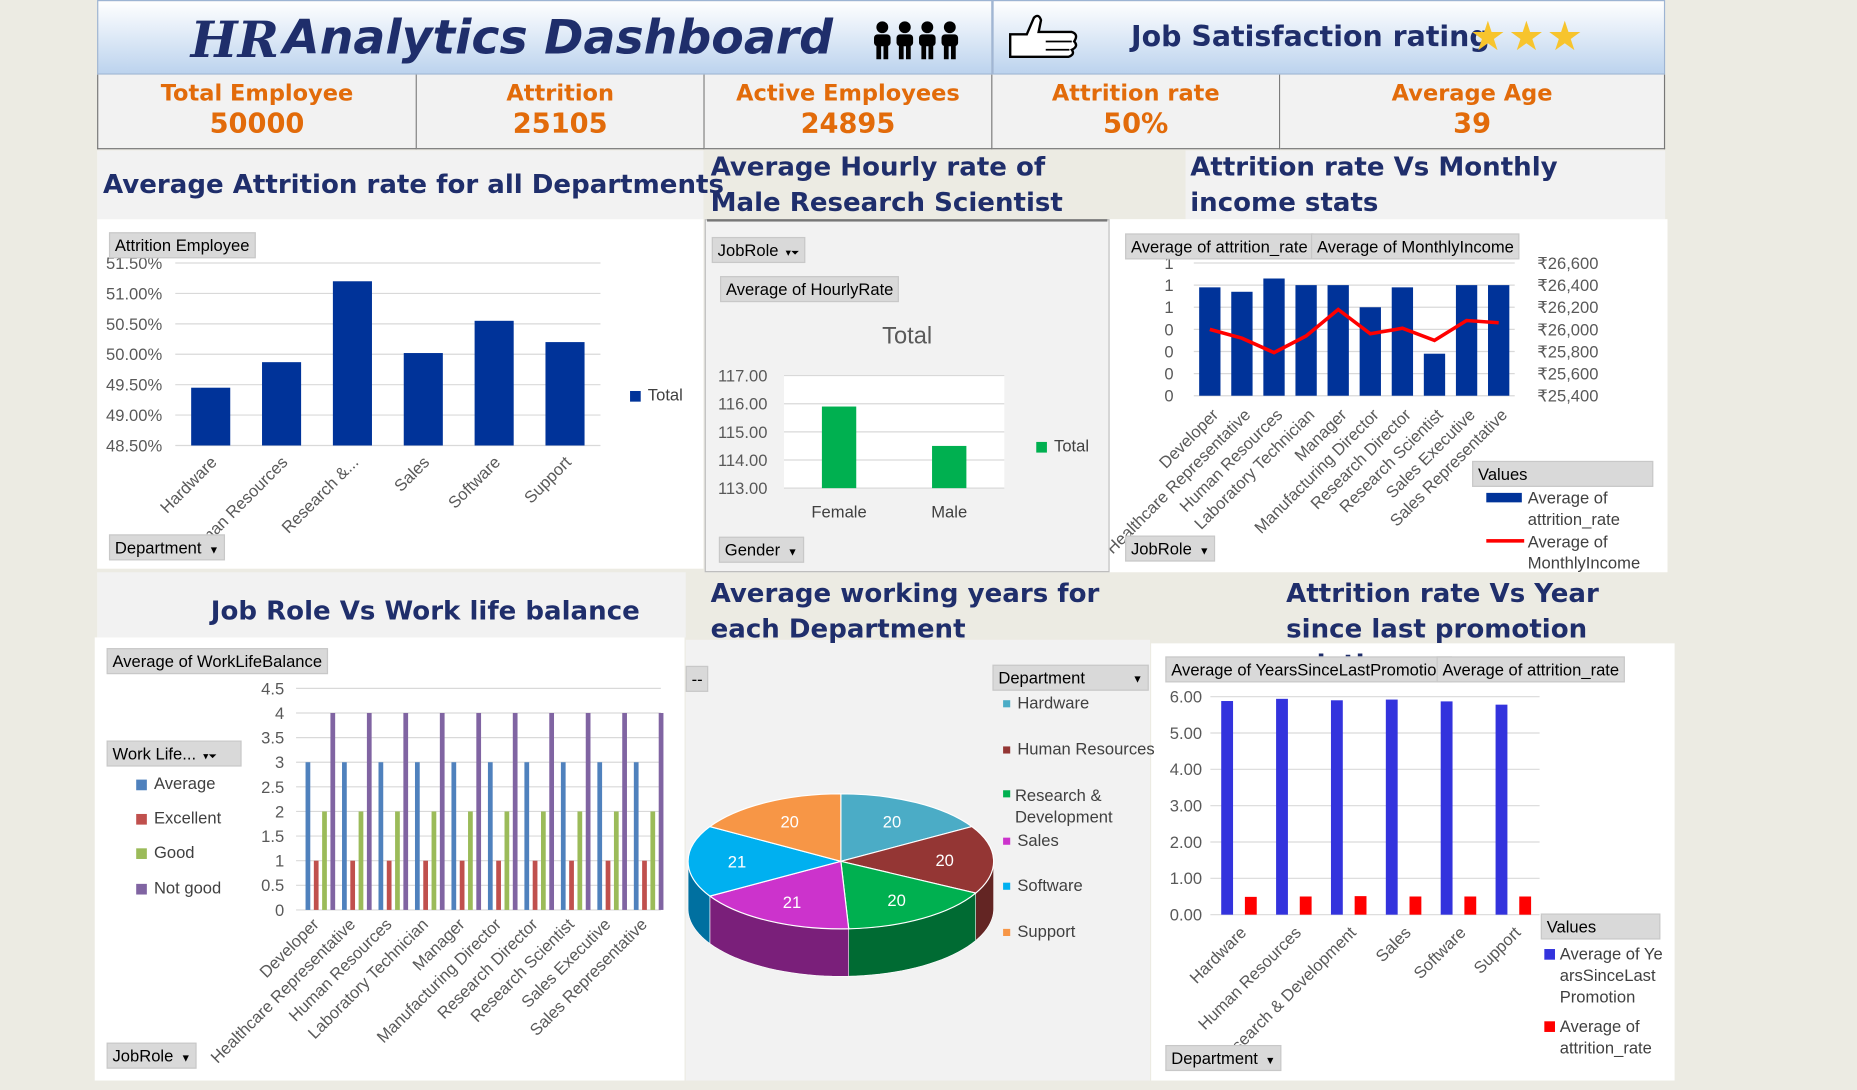 Image resolution: width=1857 pixels, height=1090 pixels. What do you see at coordinates (1214, 1058) in the screenshot?
I see `button-label: Department` at bounding box center [1214, 1058].